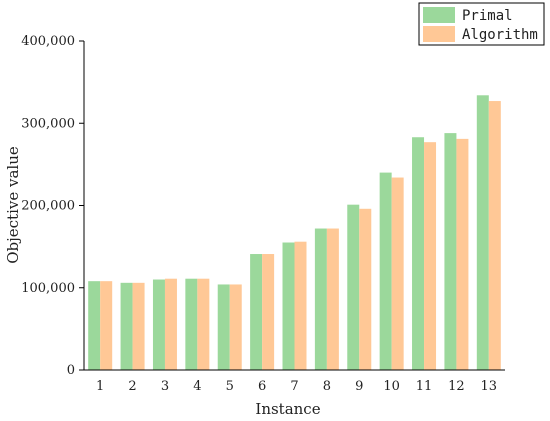 This screenshot has width=550, height=421. What do you see at coordinates (230, 386) in the screenshot?
I see `x-tick-label: 5` at bounding box center [230, 386].